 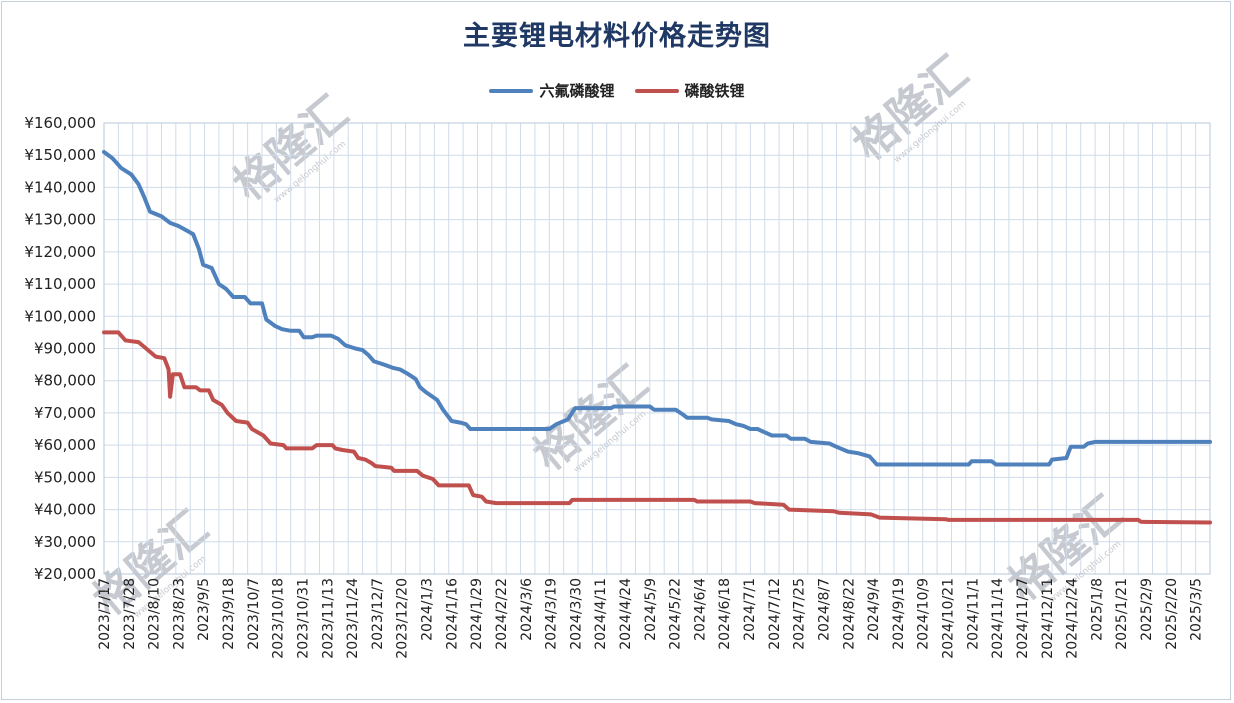 I want to click on legend-item-series-2: 磷酸铁锂, so click(x=689, y=90).